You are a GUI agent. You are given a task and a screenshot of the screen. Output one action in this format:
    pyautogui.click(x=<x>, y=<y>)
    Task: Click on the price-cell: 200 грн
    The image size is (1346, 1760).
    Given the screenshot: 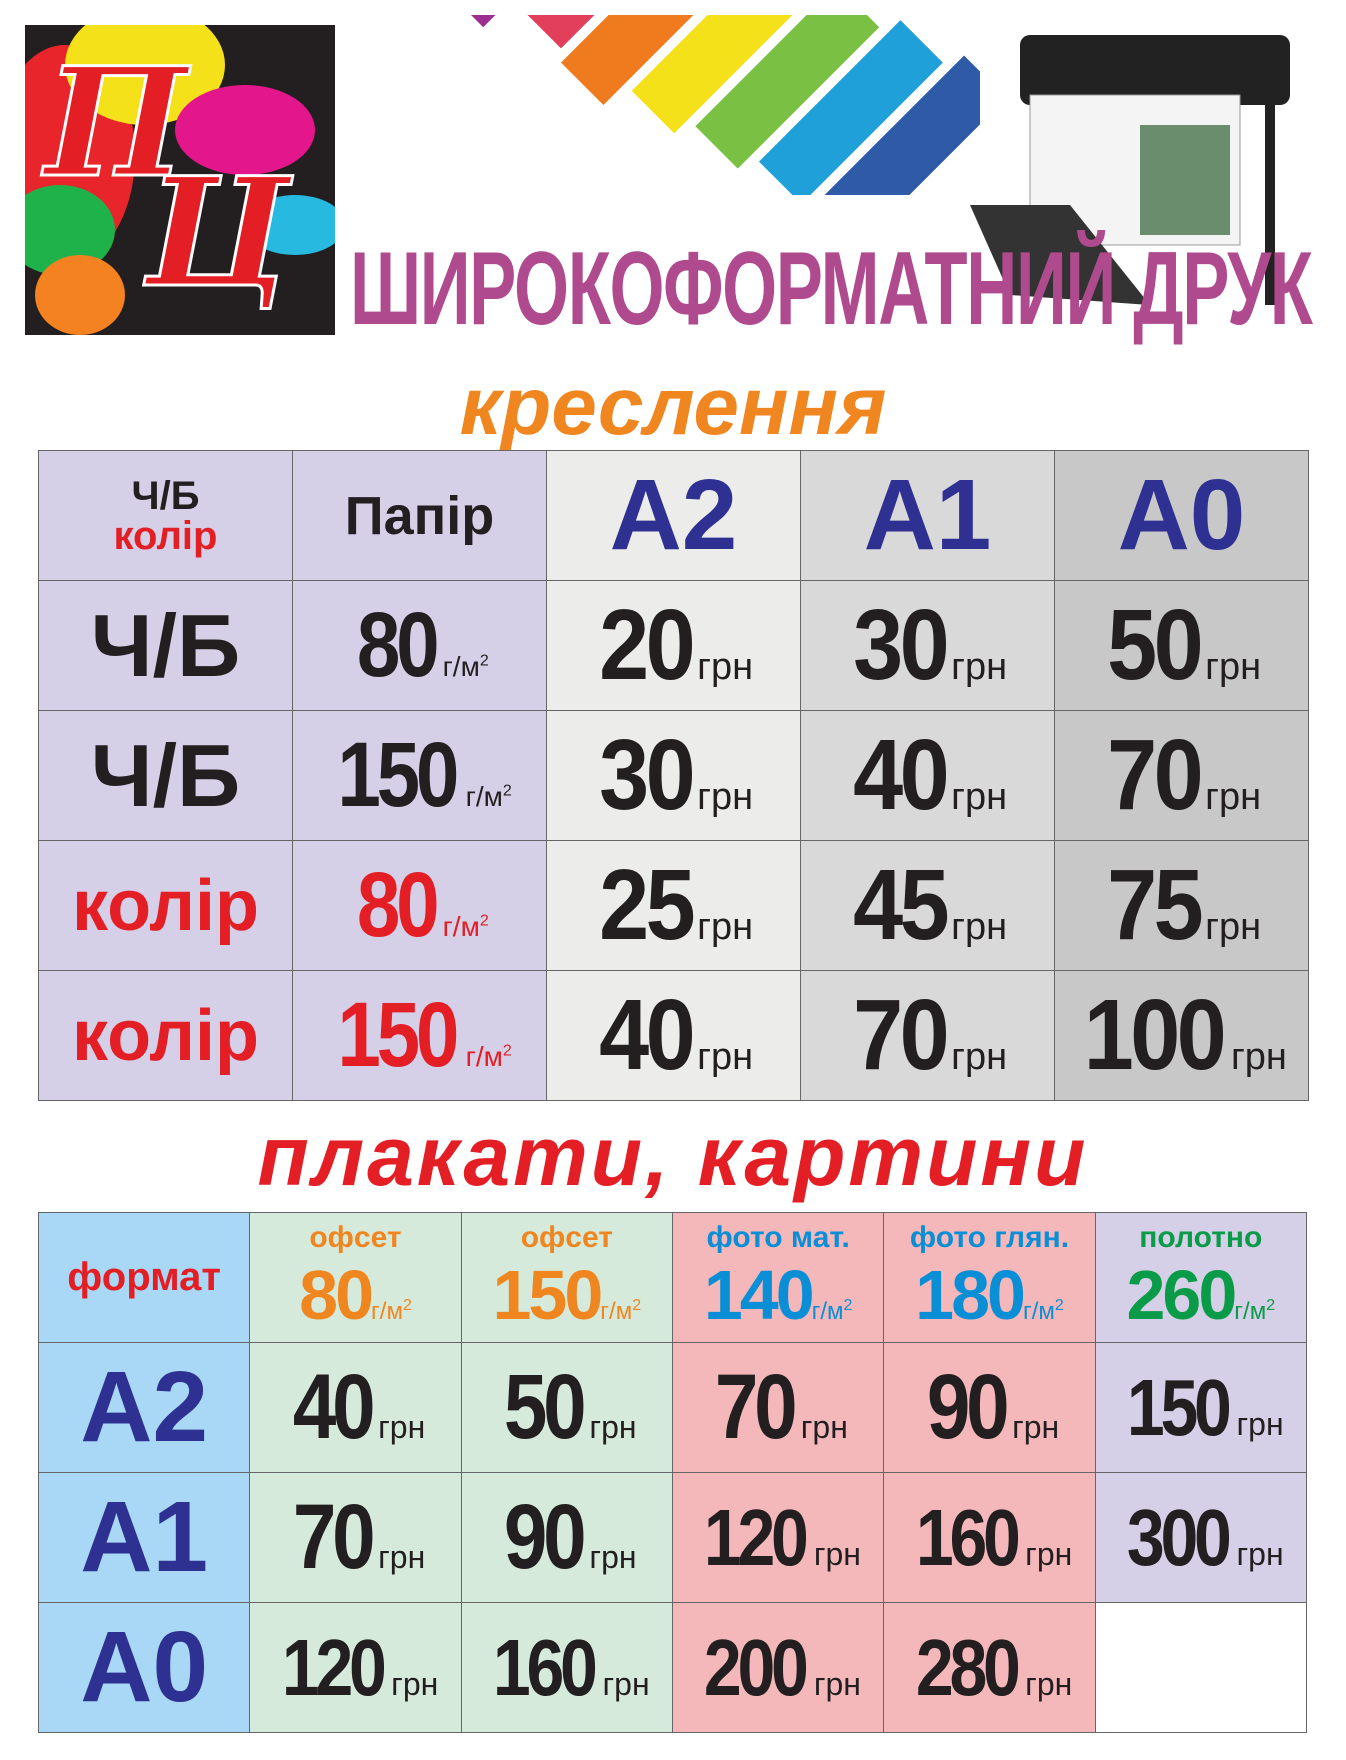 What is the action you would take?
    pyautogui.click(x=778, y=1667)
    